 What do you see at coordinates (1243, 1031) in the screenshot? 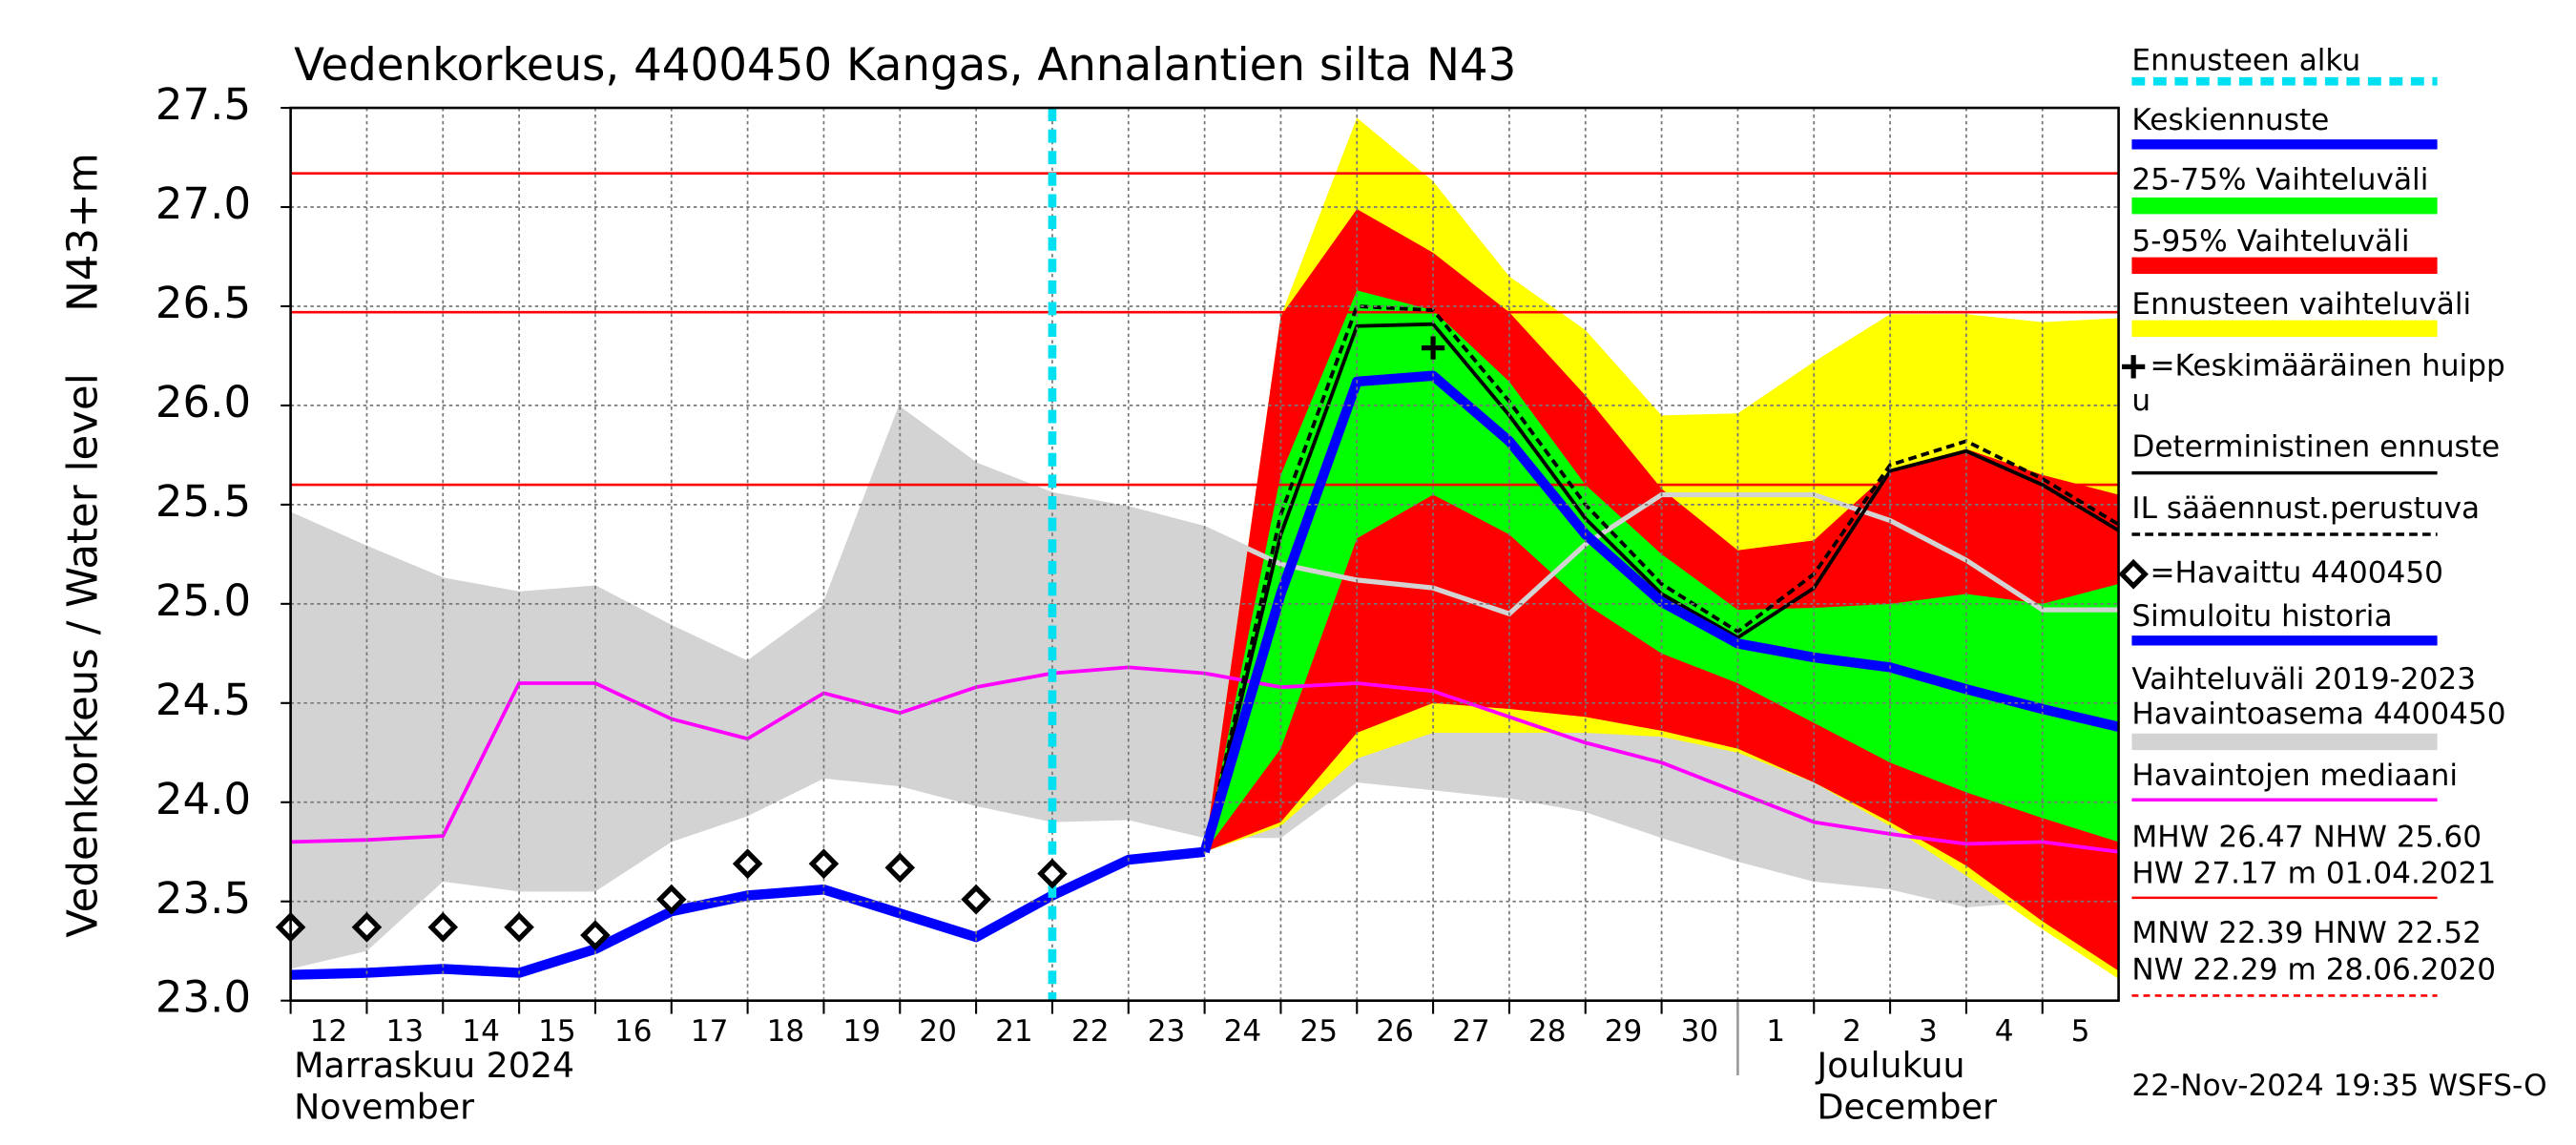
I see `x-tick-label: 24` at bounding box center [1243, 1031].